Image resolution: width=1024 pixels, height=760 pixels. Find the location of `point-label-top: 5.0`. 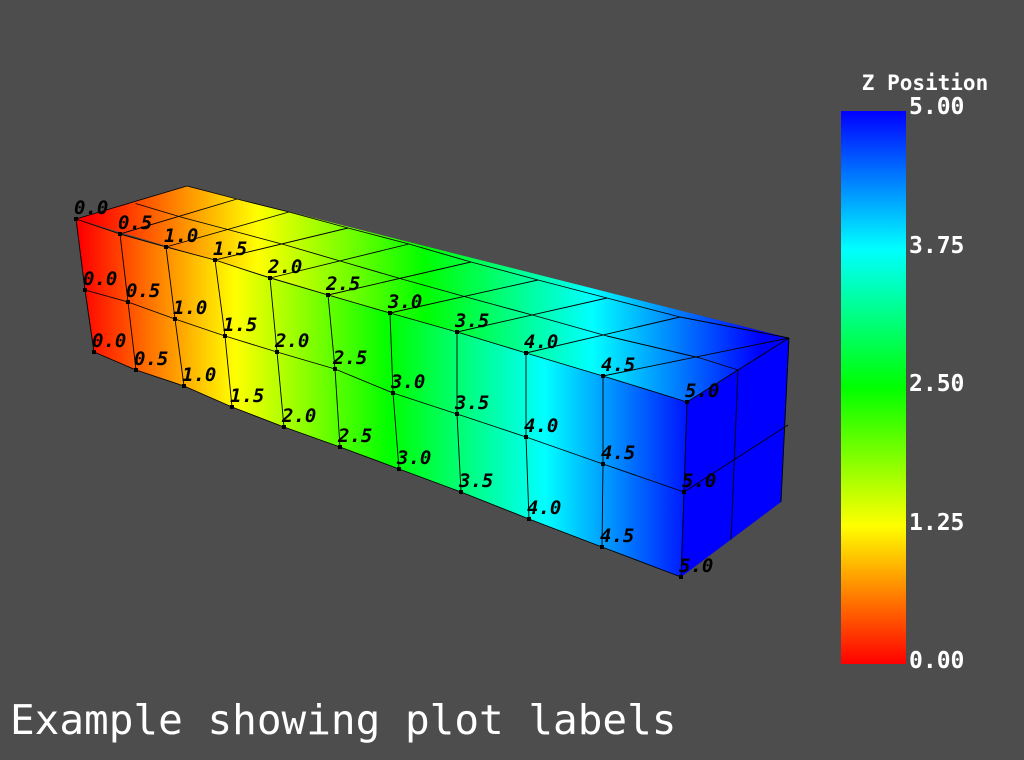

point-label-top: 5.0 is located at coordinates (702, 391).